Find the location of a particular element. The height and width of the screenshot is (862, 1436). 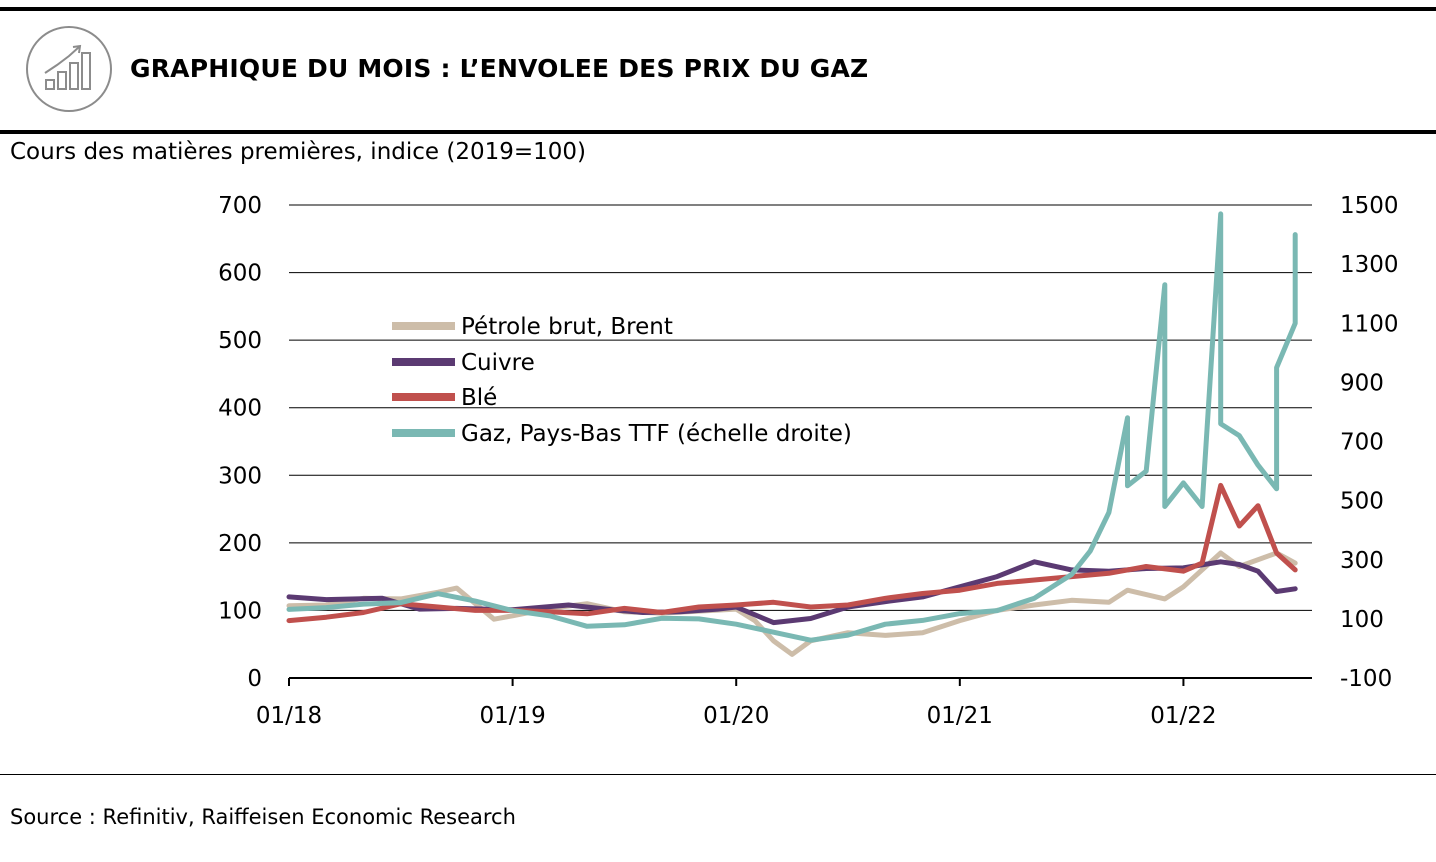

y-left-tick-label: 0 is located at coordinates (254, 679).